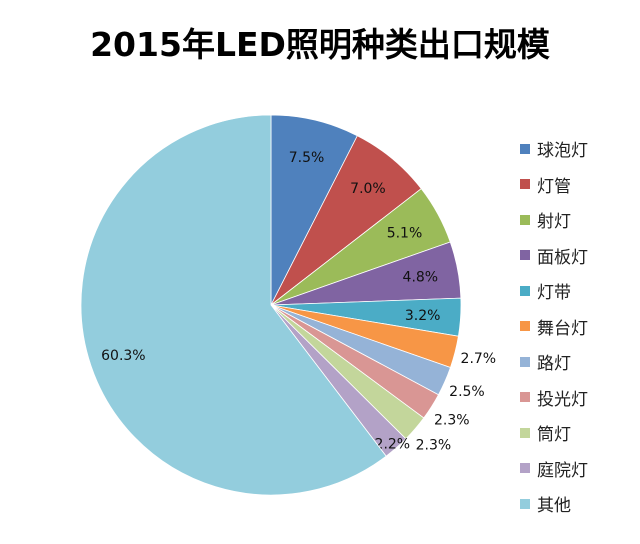 The width and height of the screenshot is (640, 544). I want to click on data-label-2: 5.1%, so click(405, 233).